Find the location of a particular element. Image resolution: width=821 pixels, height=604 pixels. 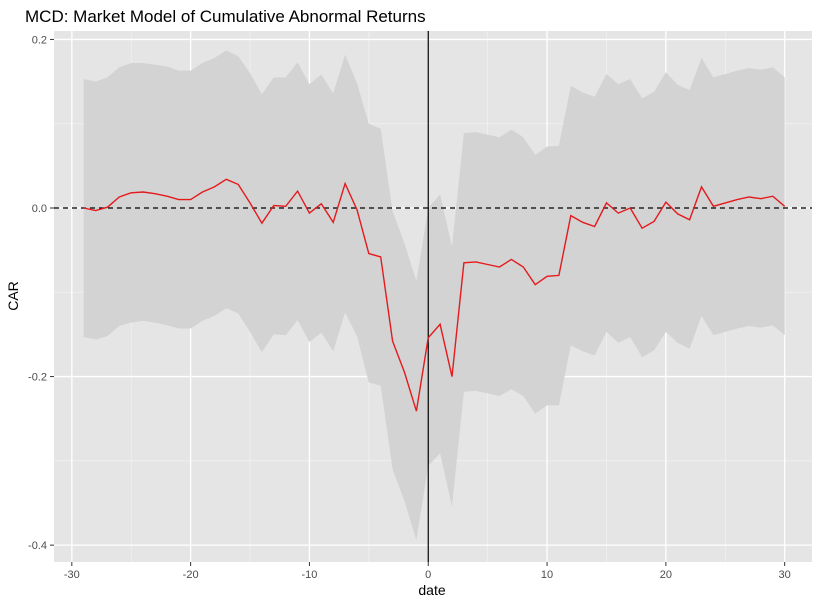

y-tick-label: -0.2 is located at coordinates (37, 378).